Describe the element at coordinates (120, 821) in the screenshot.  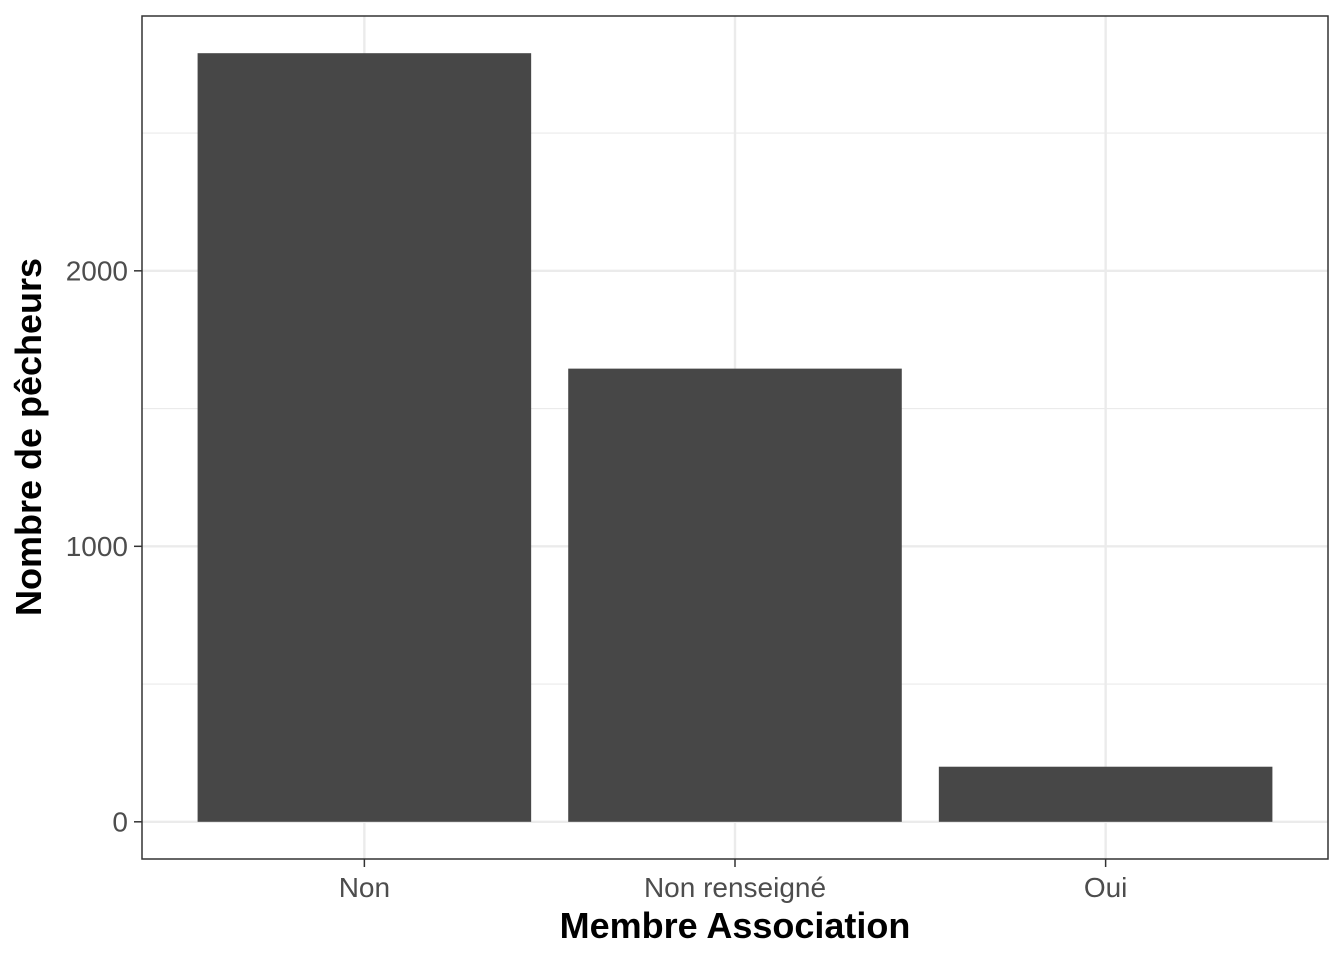
I see `y-tick-label: 0` at that location.